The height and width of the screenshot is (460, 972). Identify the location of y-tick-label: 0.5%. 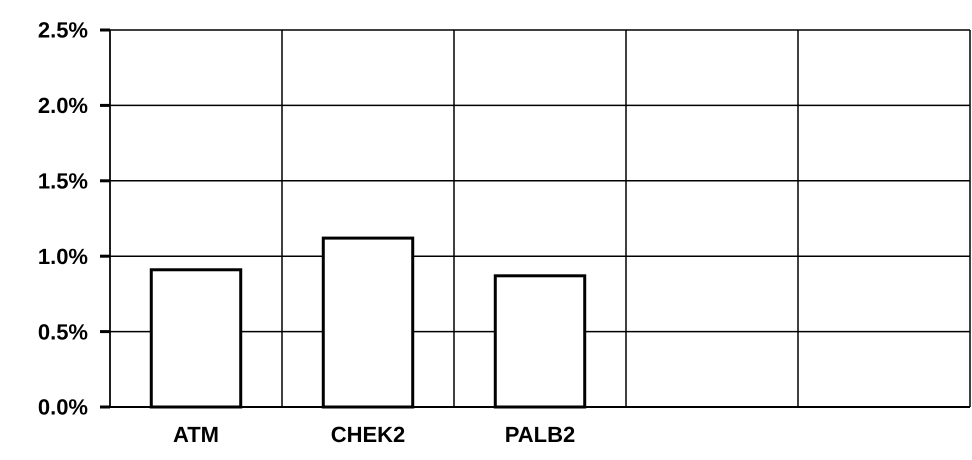
(63, 331).